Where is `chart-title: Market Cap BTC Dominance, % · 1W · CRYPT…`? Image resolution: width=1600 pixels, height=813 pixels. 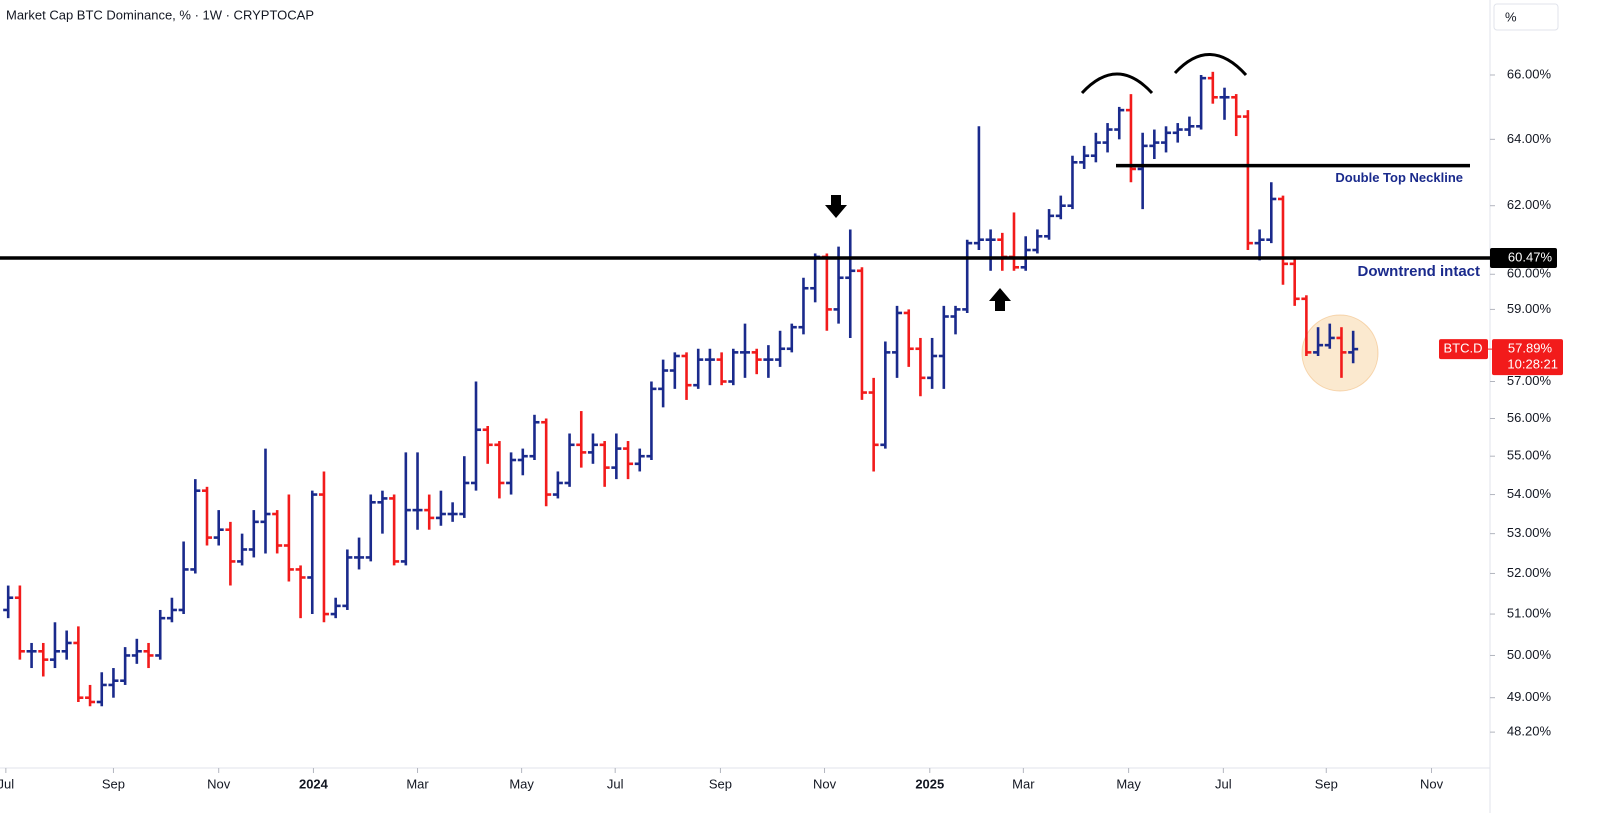 chart-title: Market Cap BTC Dominance, % · 1W · CRYPT… is located at coordinates (160, 14).